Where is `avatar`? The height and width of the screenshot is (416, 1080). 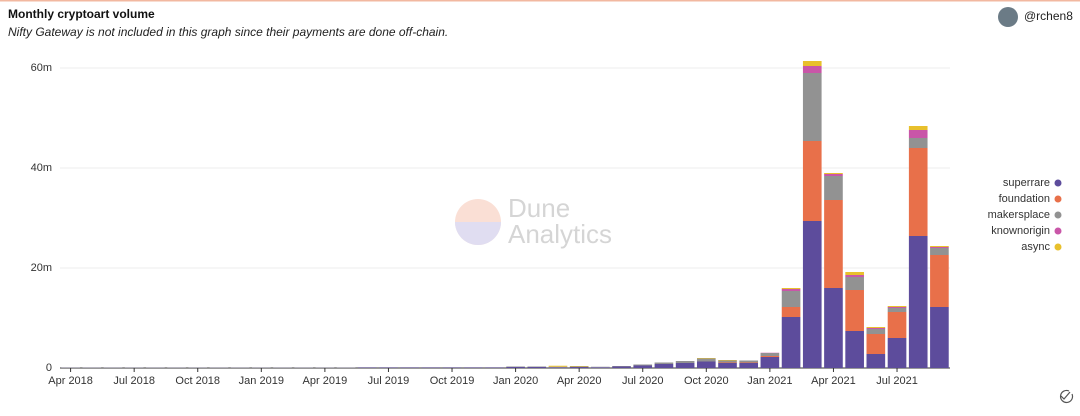 avatar is located at coordinates (1008, 17).